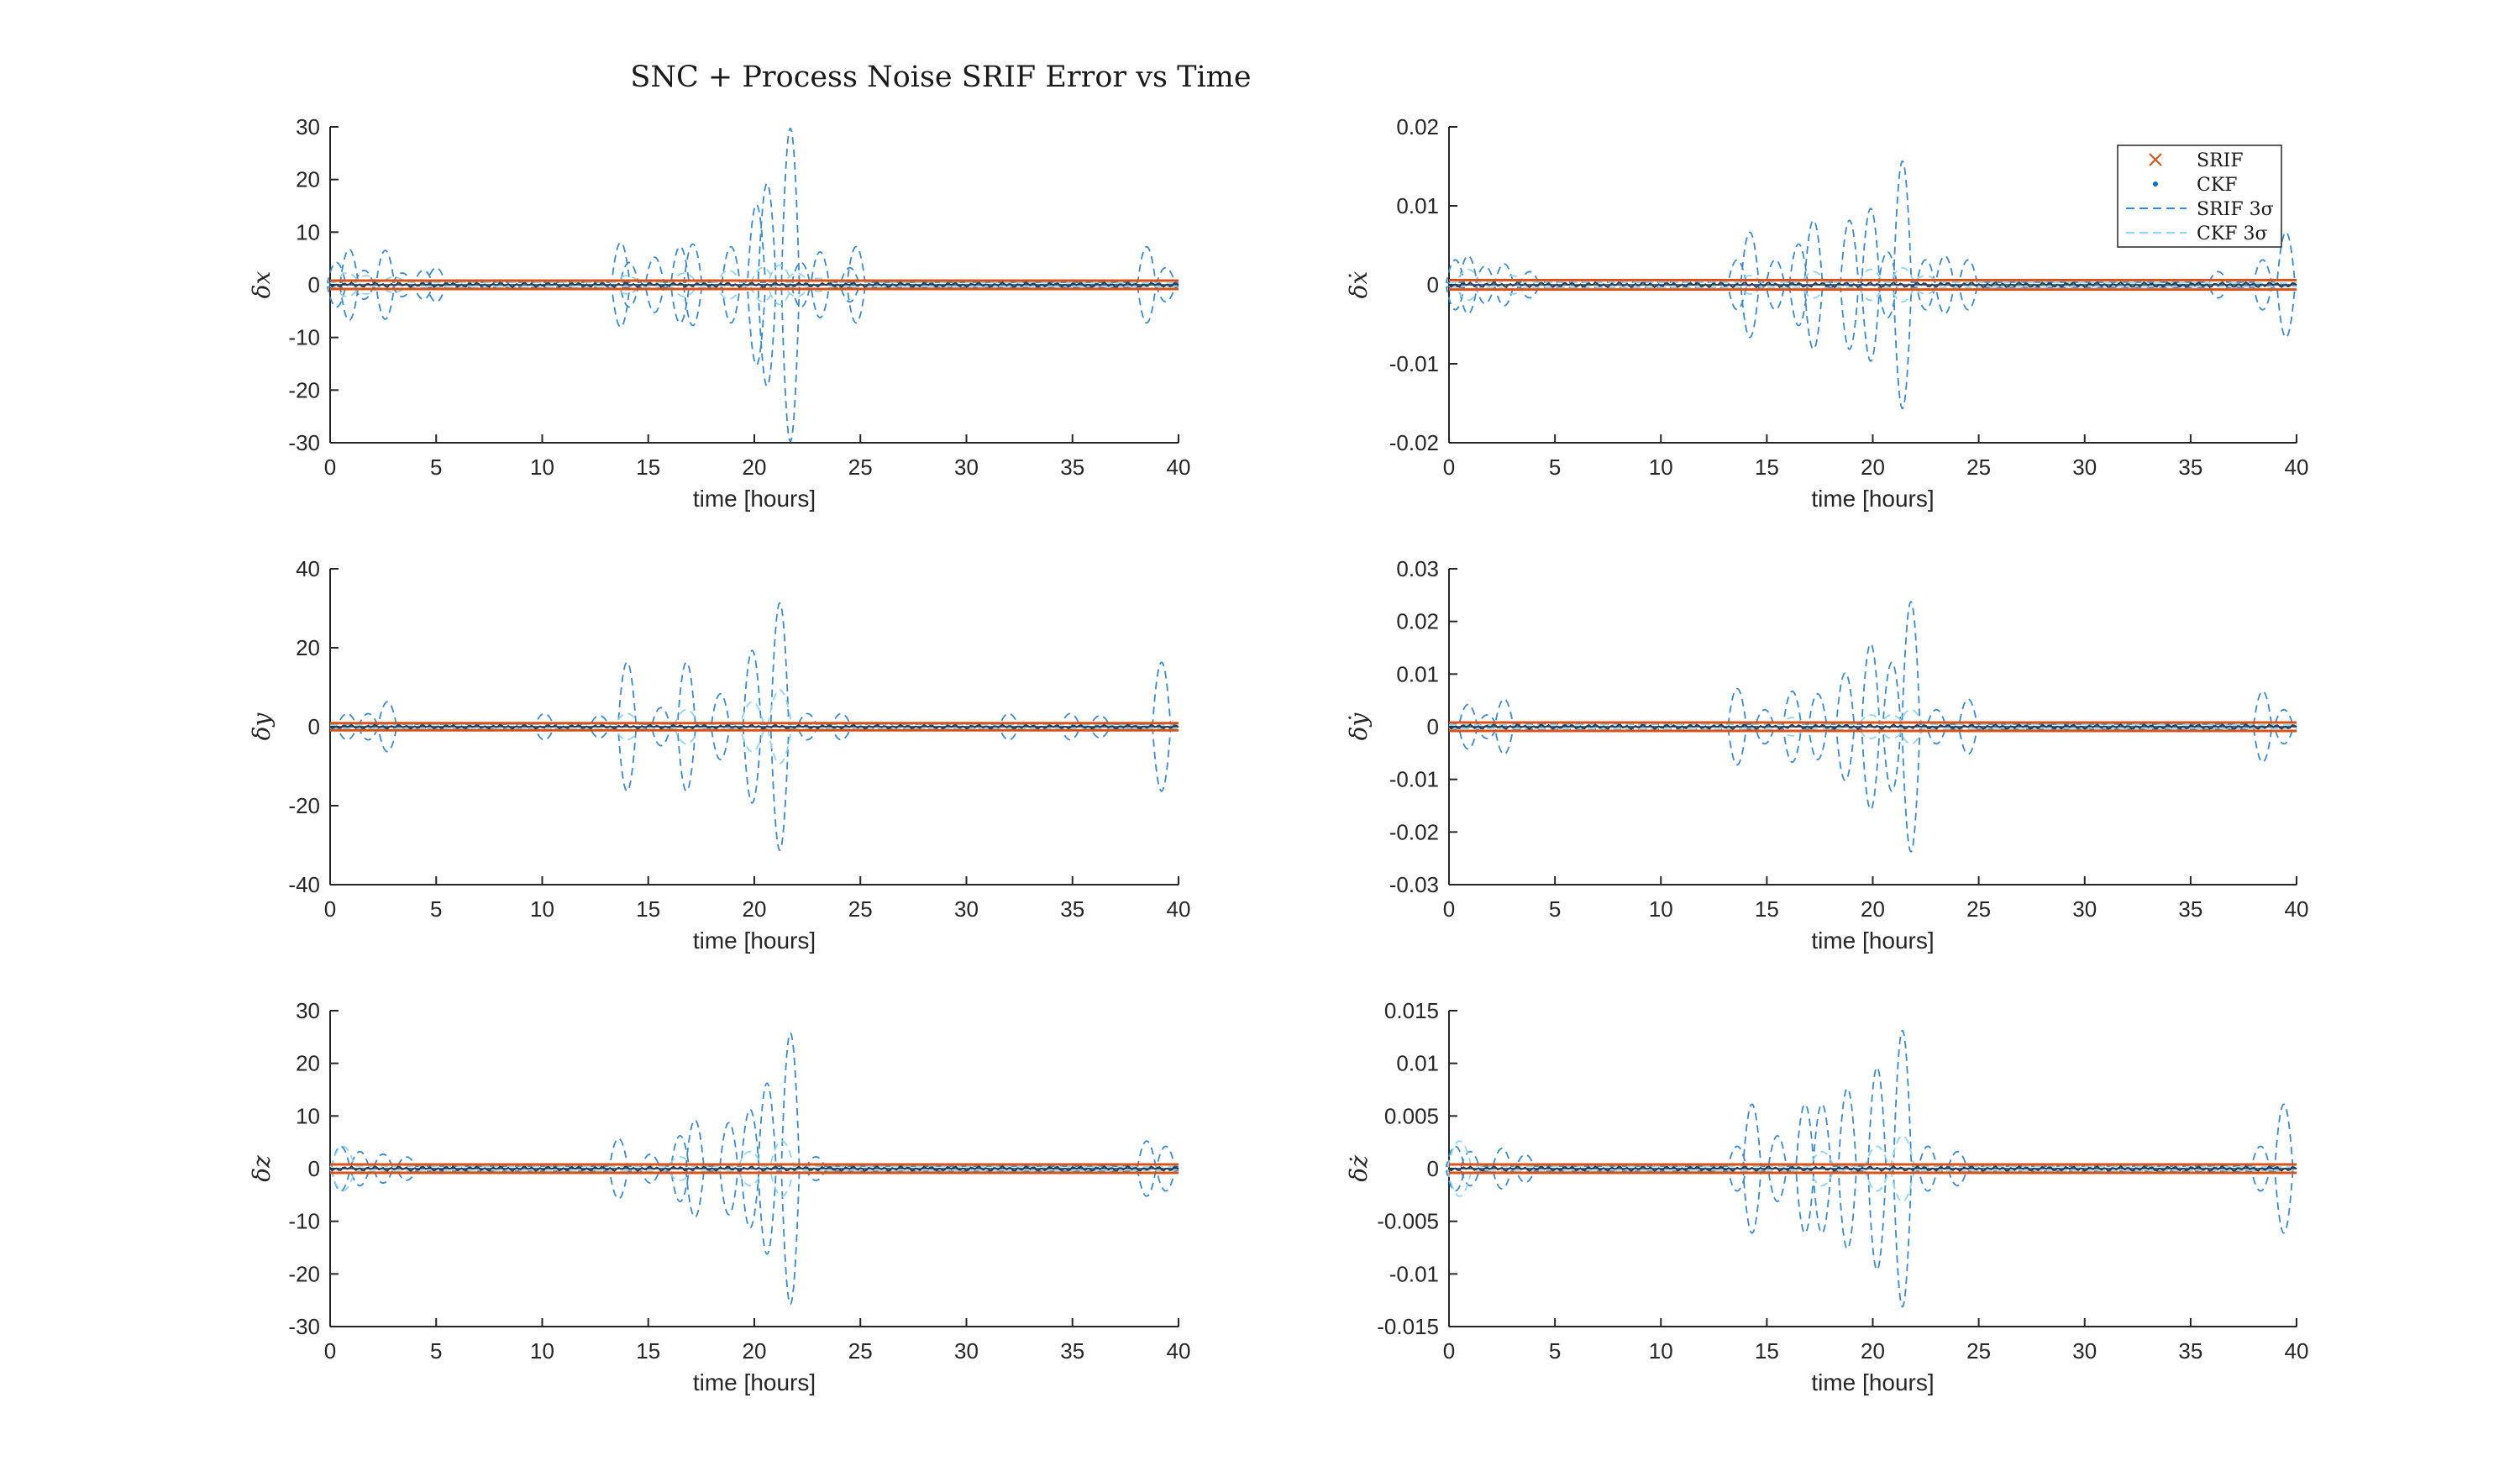 Image resolution: width=2520 pixels, height=1482 pixels. I want to click on y-axis-label: δż, so click(1359, 1168).